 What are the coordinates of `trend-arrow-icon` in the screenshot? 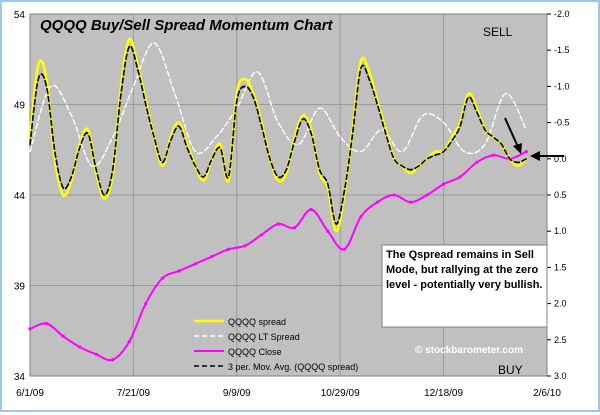 It's located at (513, 135).